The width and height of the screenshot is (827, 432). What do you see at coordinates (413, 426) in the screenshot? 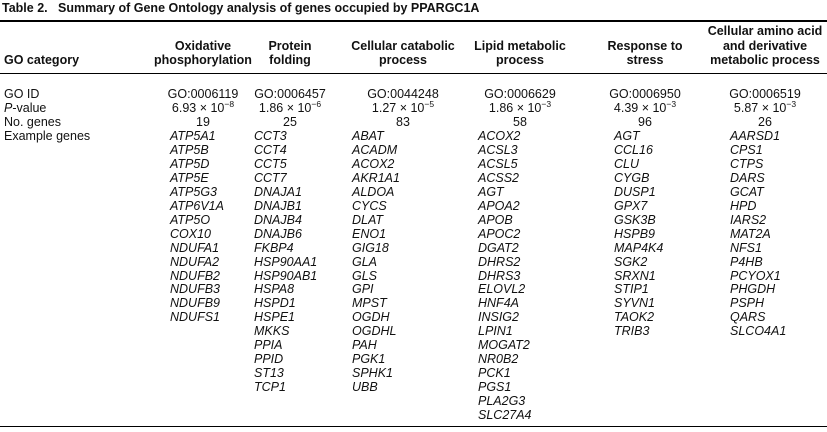
I see `bottom-rule` at bounding box center [413, 426].